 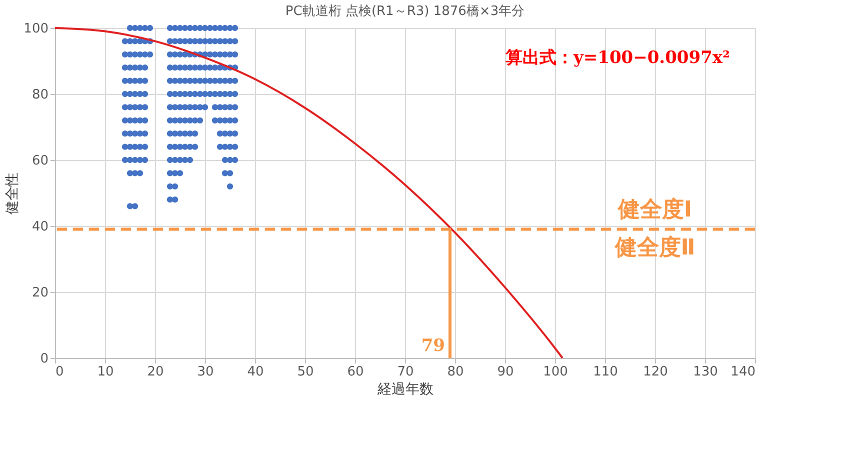 What do you see at coordinates (305, 372) in the screenshot?
I see `x-tick-label: 50` at bounding box center [305, 372].